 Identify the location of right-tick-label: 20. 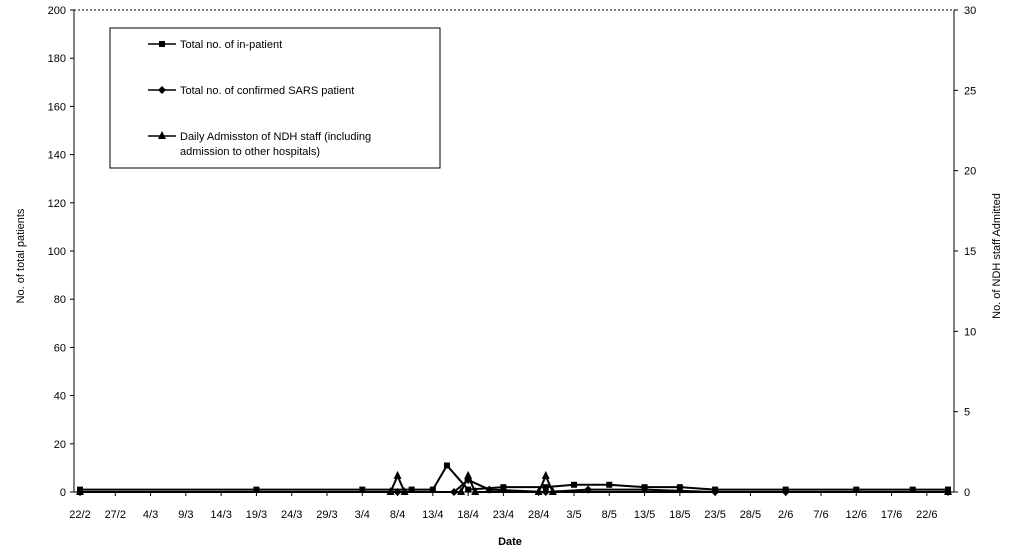
(970, 172).